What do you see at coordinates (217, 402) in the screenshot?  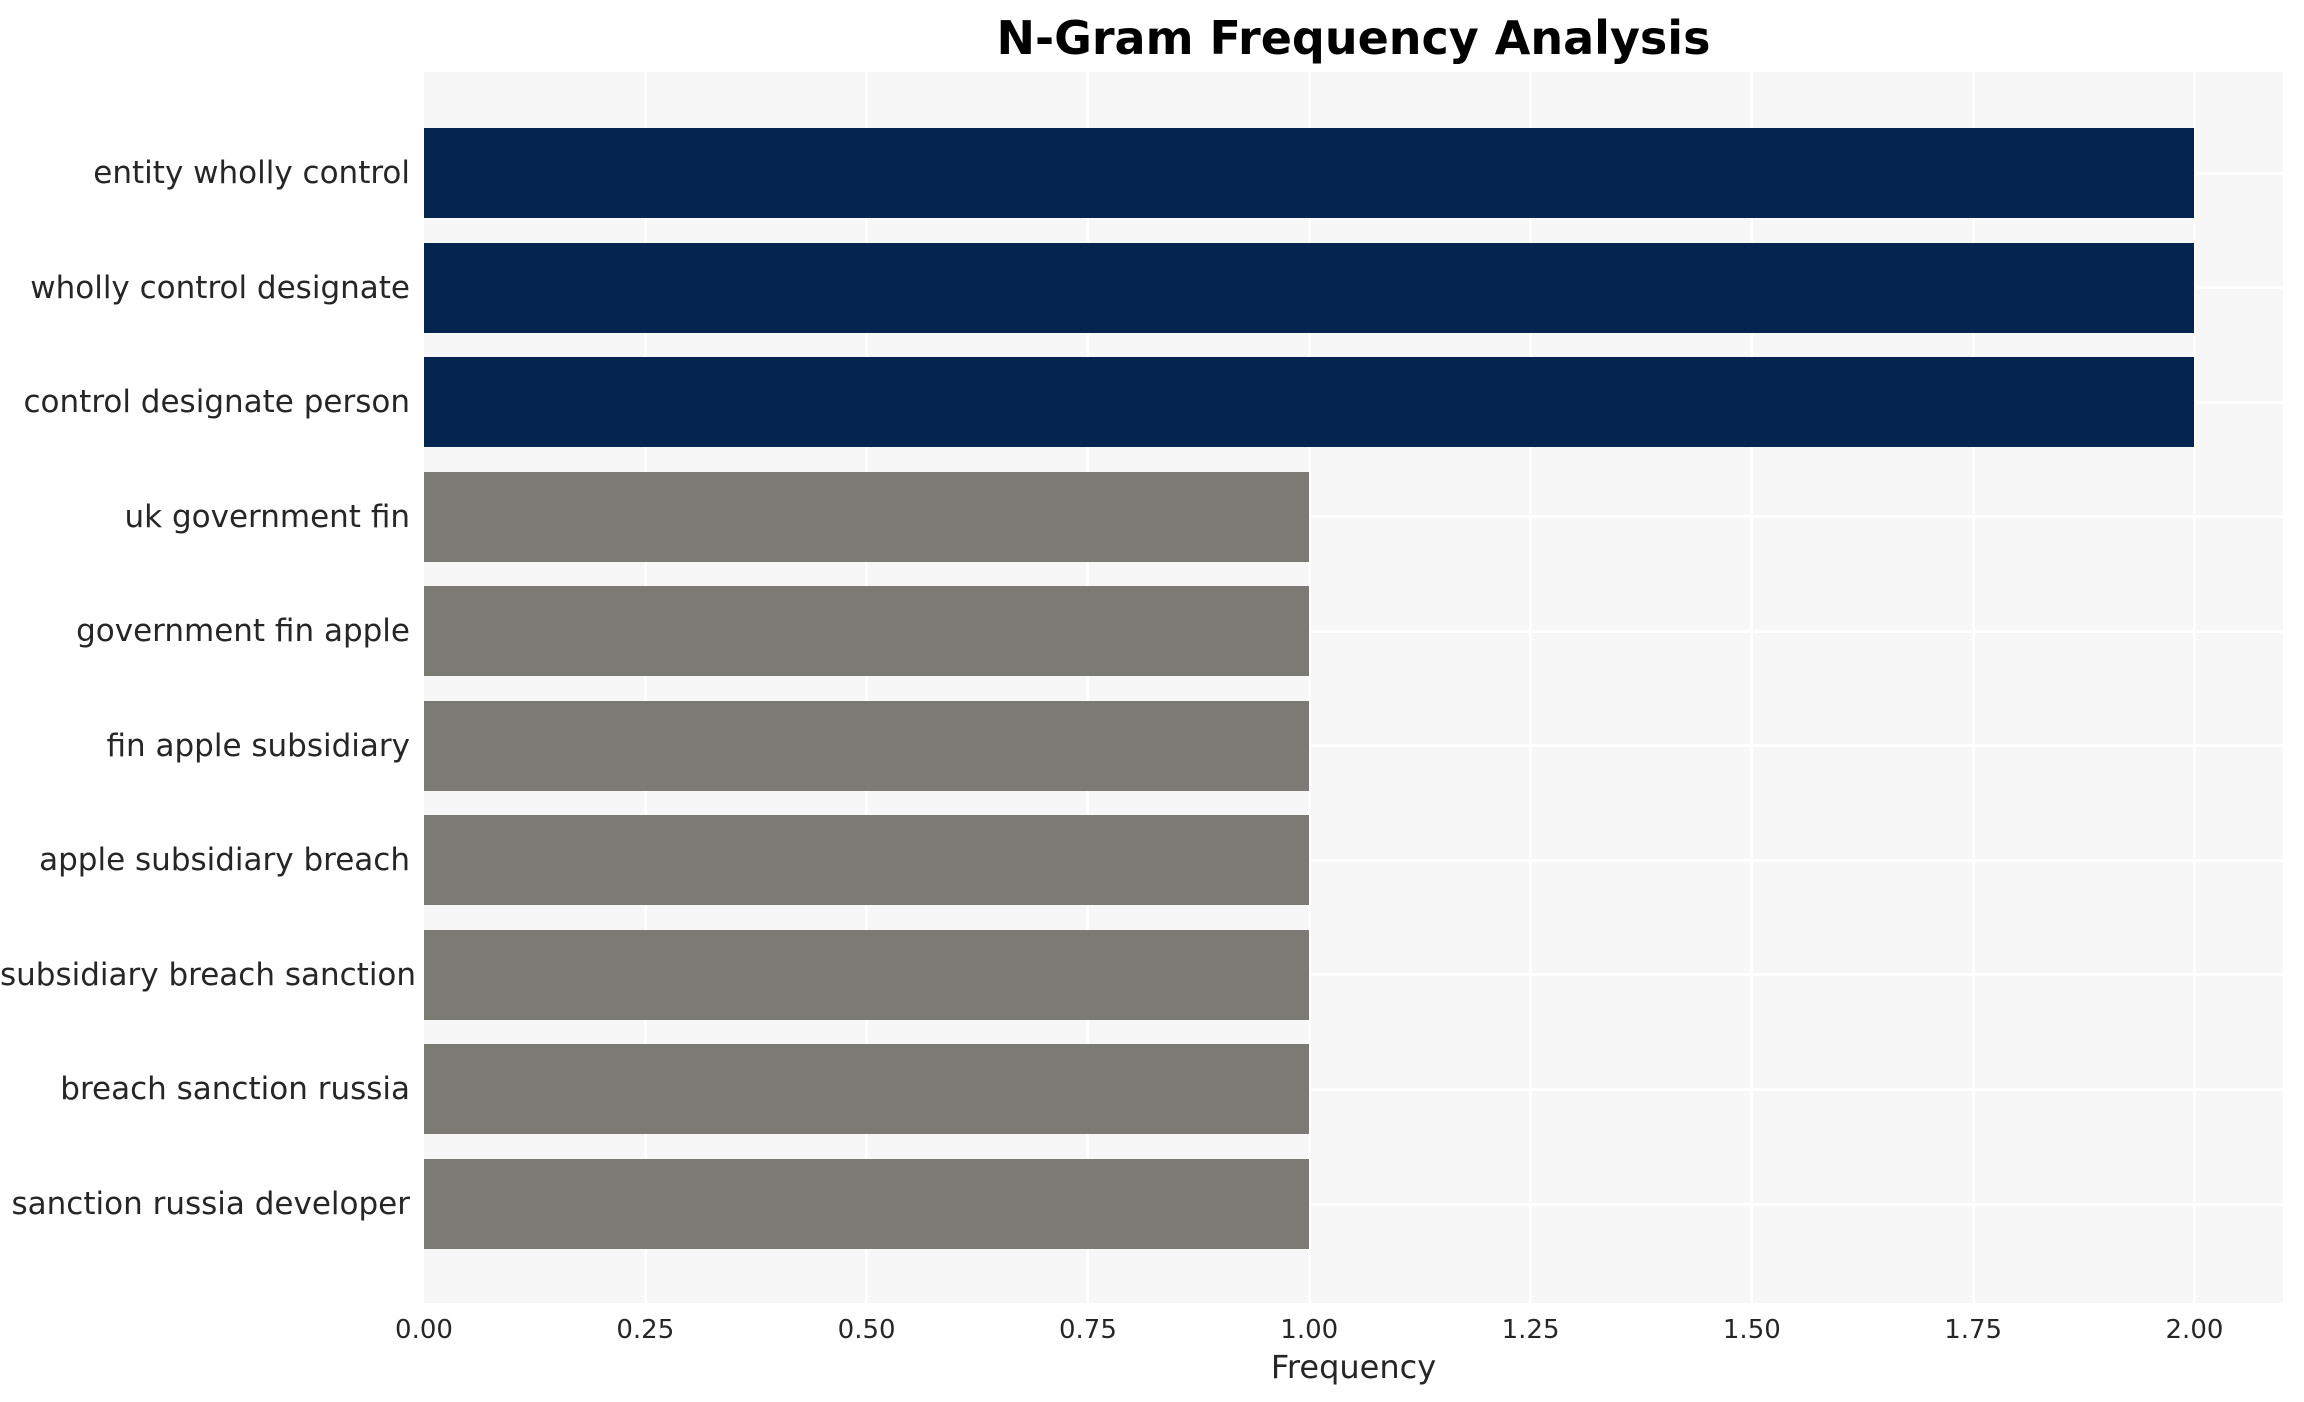 I see `y-tick-label: control designate person` at bounding box center [217, 402].